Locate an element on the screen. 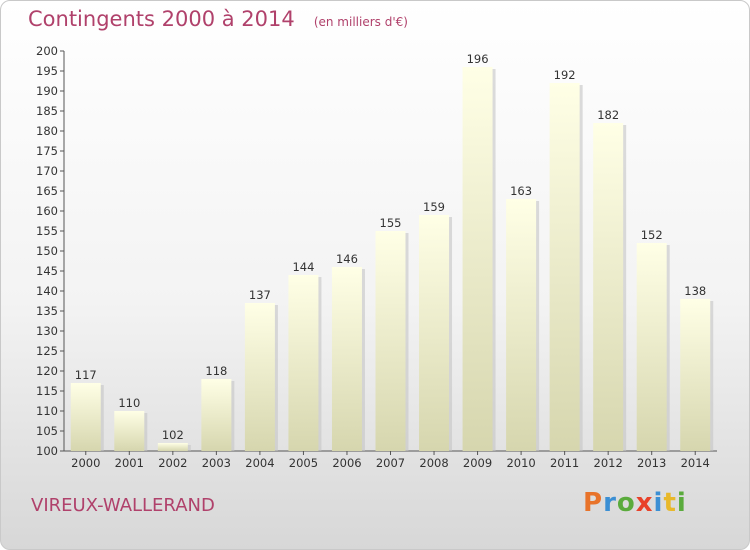 This screenshot has width=750, height=550. x-tick-label: 2005 is located at coordinates (303, 463).